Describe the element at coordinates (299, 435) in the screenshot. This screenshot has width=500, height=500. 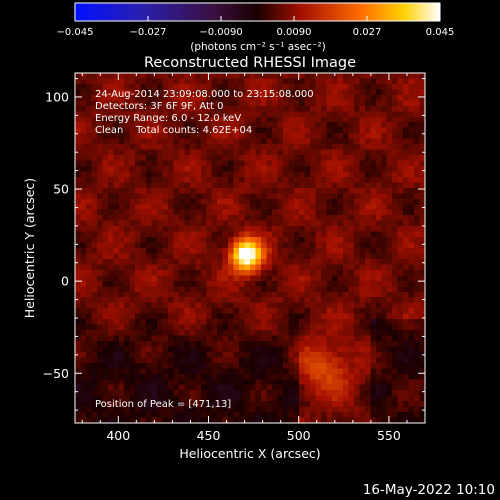
I see `x-tick-label: 500` at that location.